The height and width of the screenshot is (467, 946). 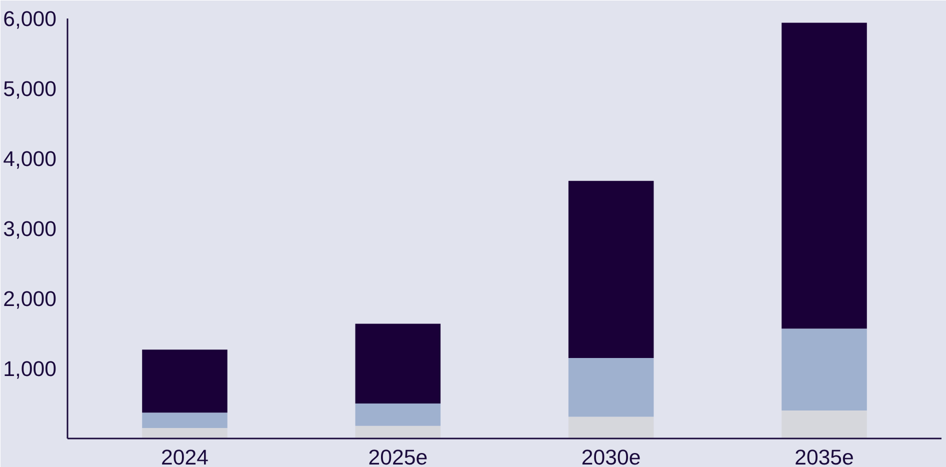 What do you see at coordinates (30, 229) in the screenshot?
I see `y-tick-label: 3,000` at bounding box center [30, 229].